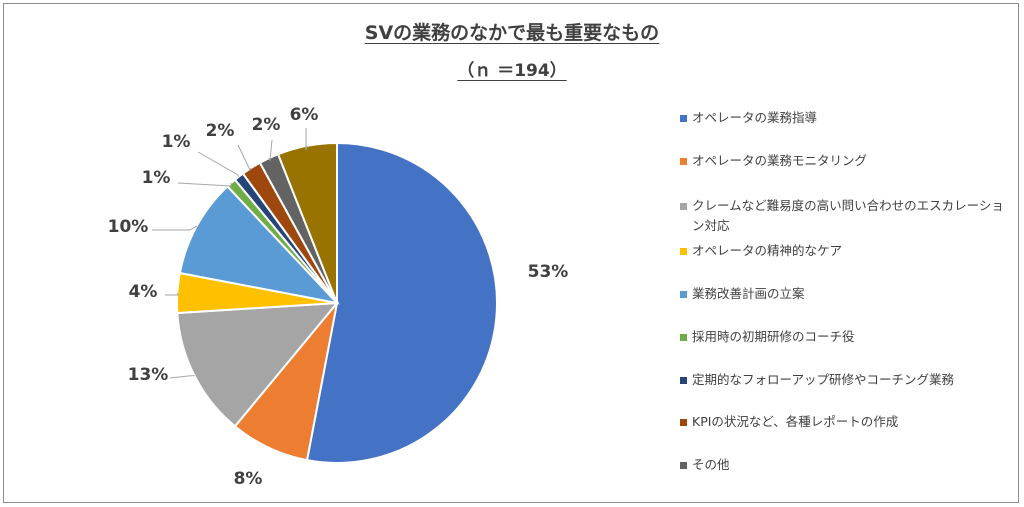 The height and width of the screenshot is (507, 1024). I want to click on legend-label: 採用時の初期研修のコーチ役, so click(773, 336).